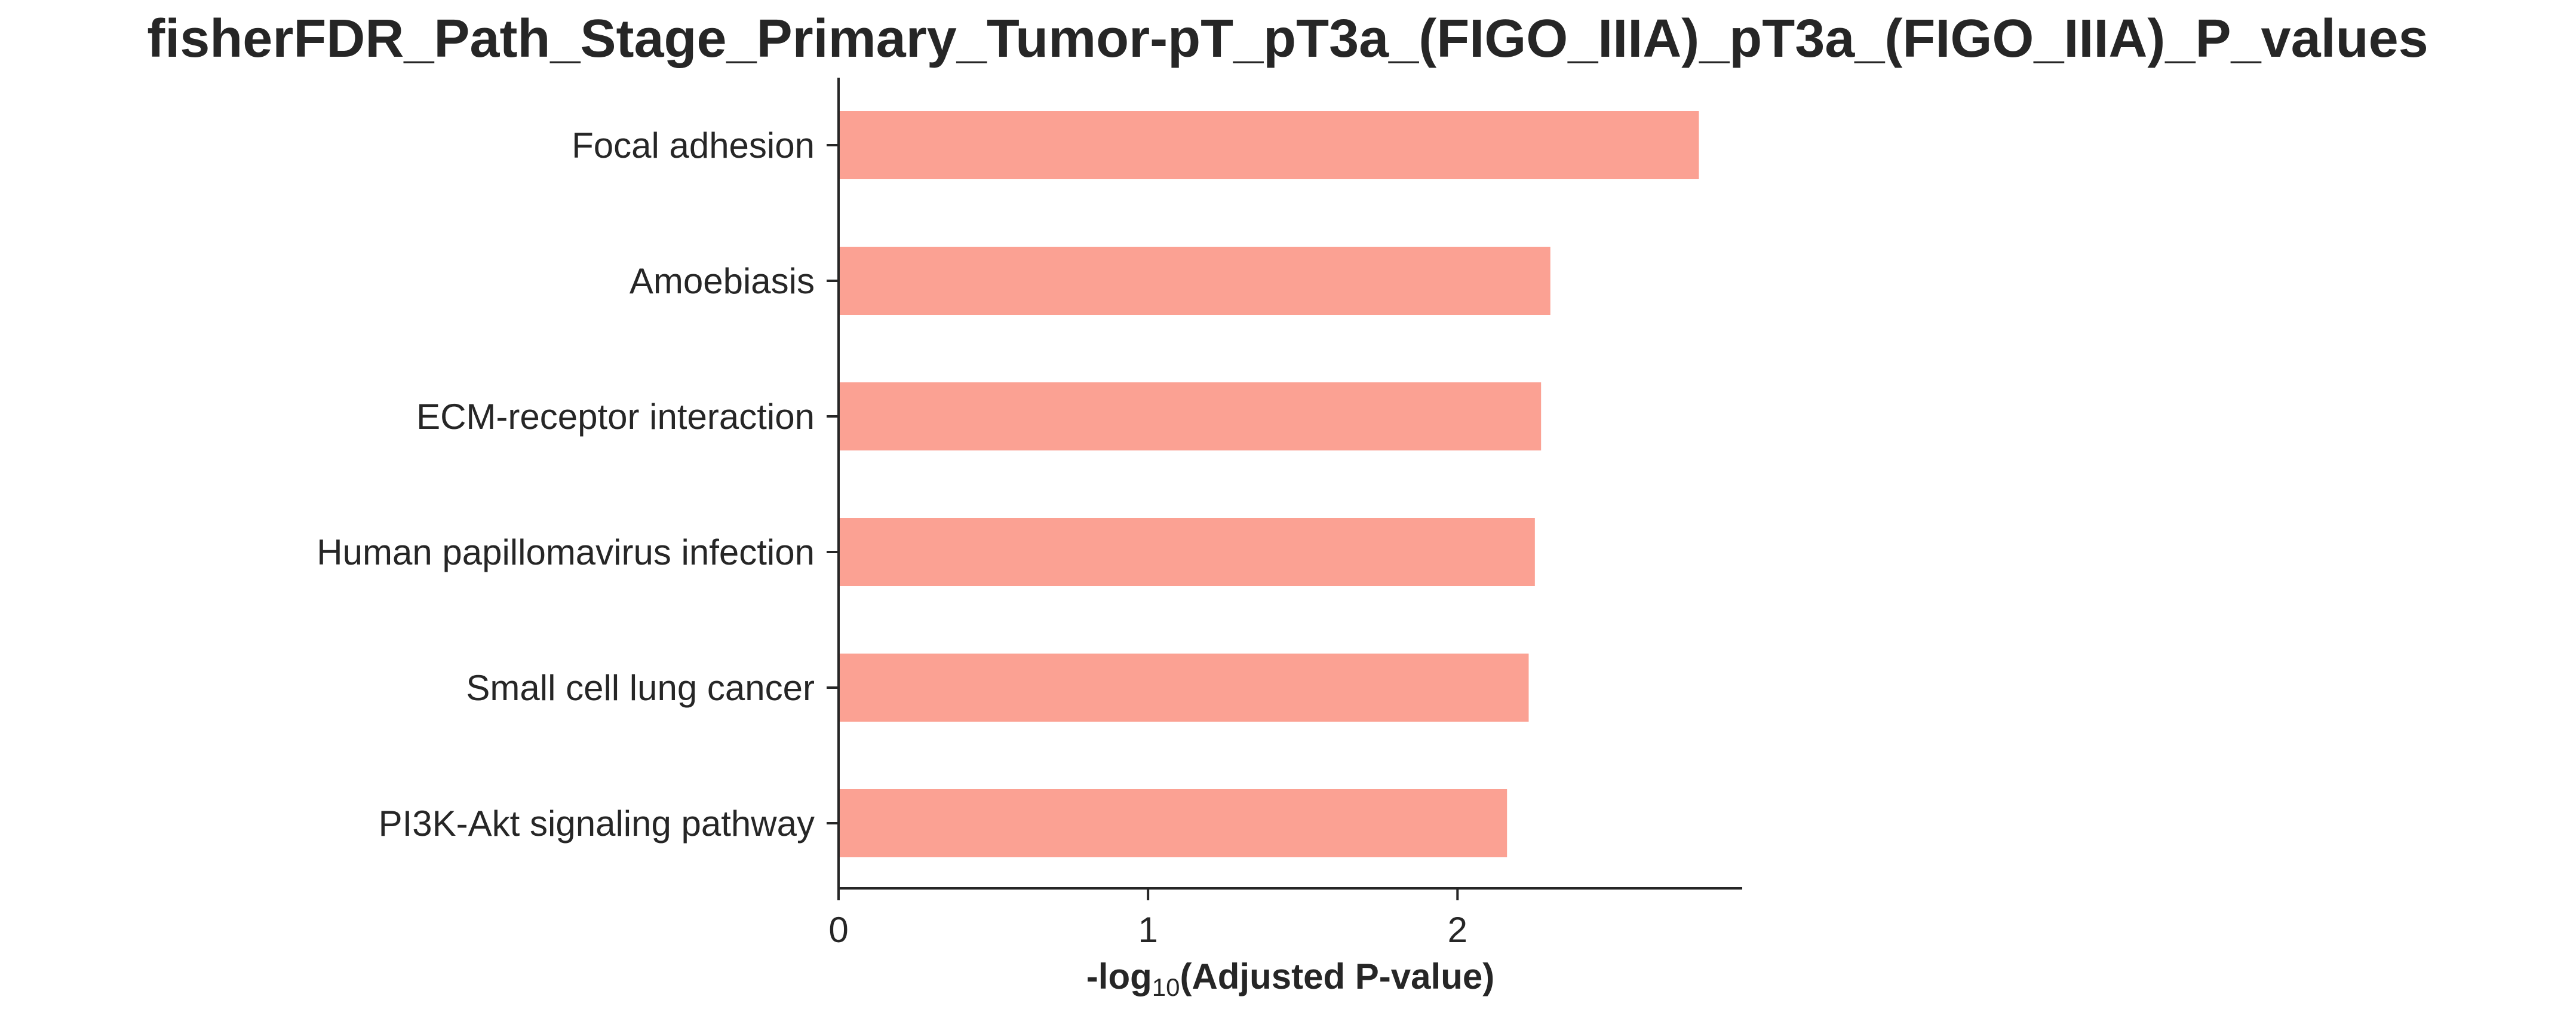  What do you see at coordinates (1337, 976) in the screenshot?
I see `x-axis-title-suffix: (Adjusted P-value)` at bounding box center [1337, 976].